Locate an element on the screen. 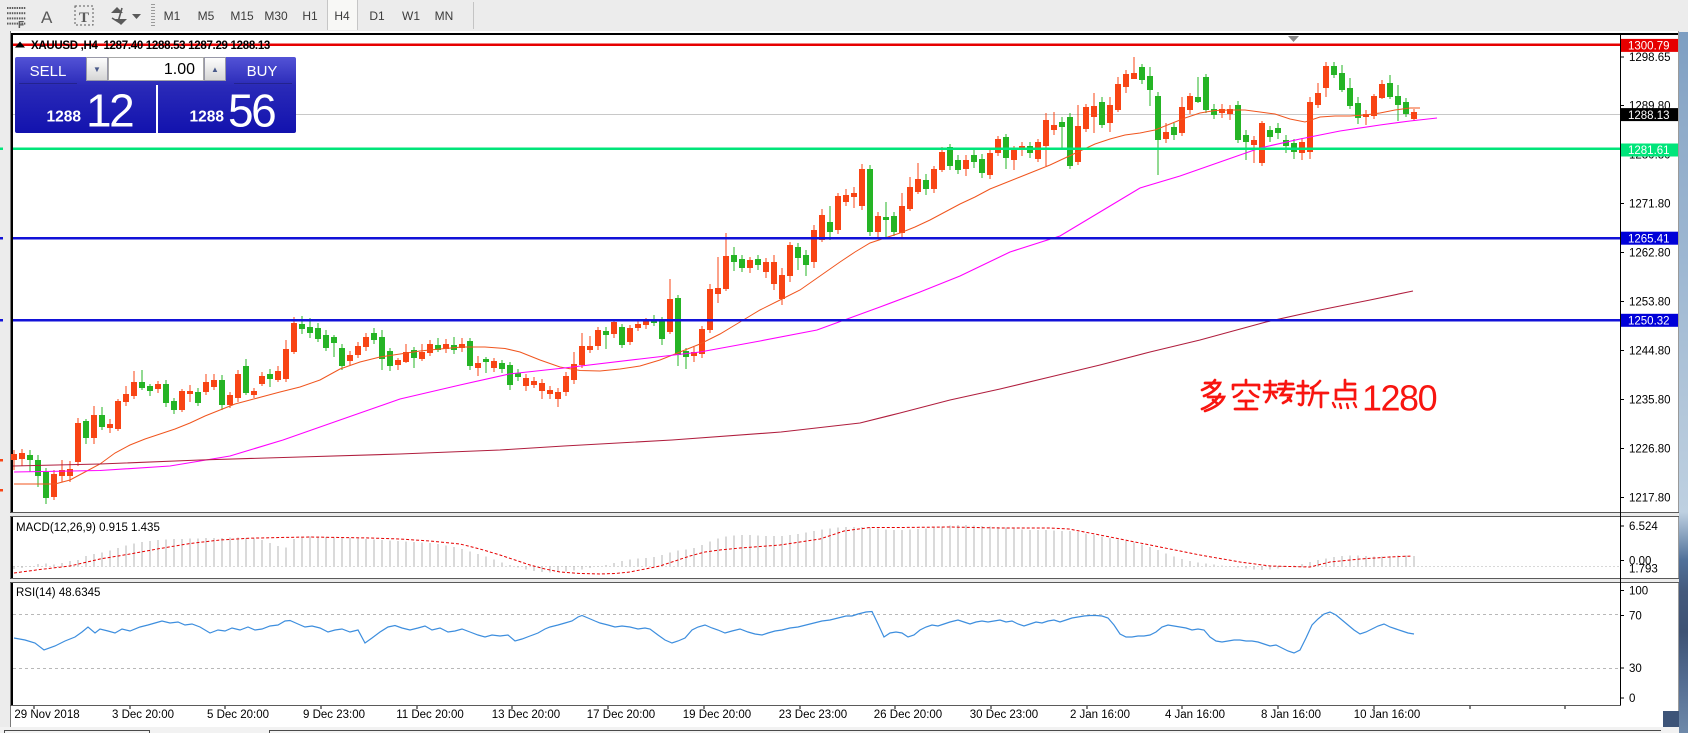 This screenshot has height=733, width=1688. svg-text: 56 is located at coordinates (251, 109).